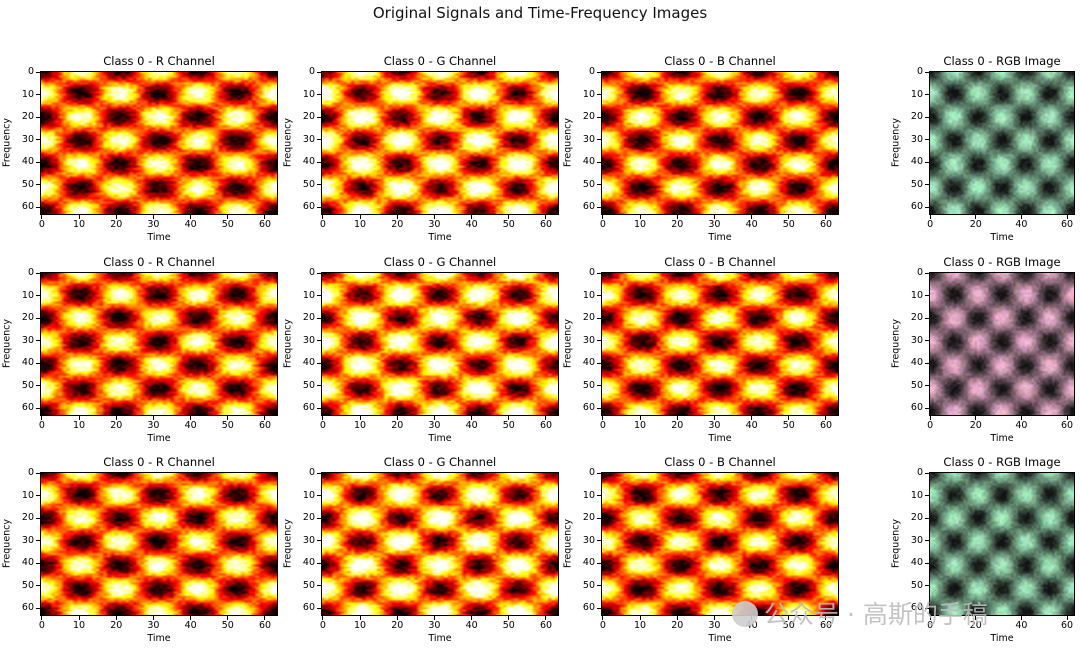 This screenshot has width=1080, height=654. I want to click on x-tick-label: 0, so click(930, 425).